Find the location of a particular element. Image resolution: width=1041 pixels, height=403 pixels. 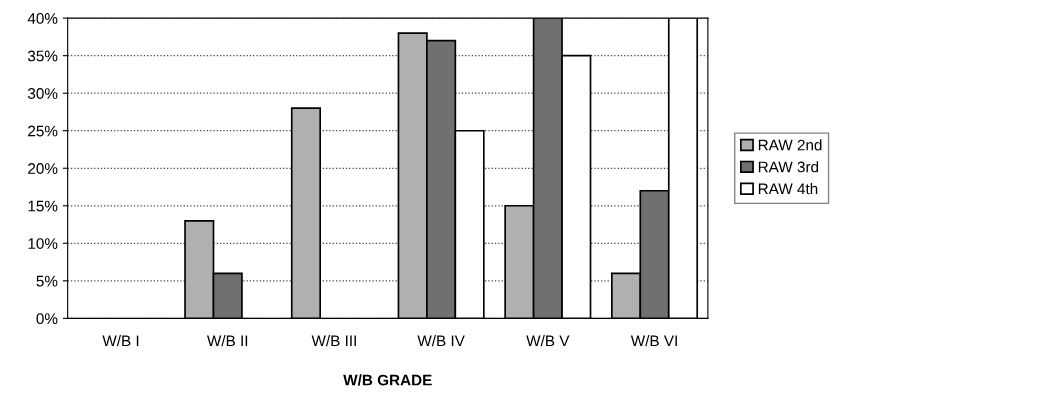

y-tick-label: 5% is located at coordinates (47, 281).